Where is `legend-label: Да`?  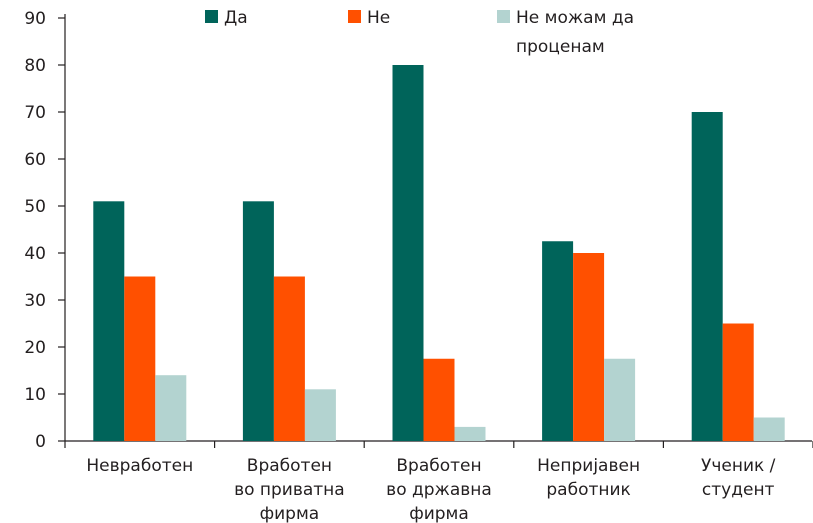
legend-label: Да is located at coordinates (236, 18).